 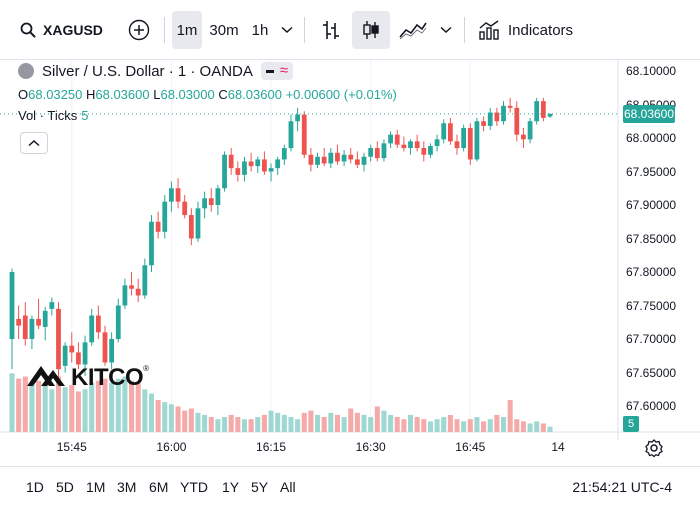 I want to click on indicators-label: Indicators, so click(x=541, y=30).